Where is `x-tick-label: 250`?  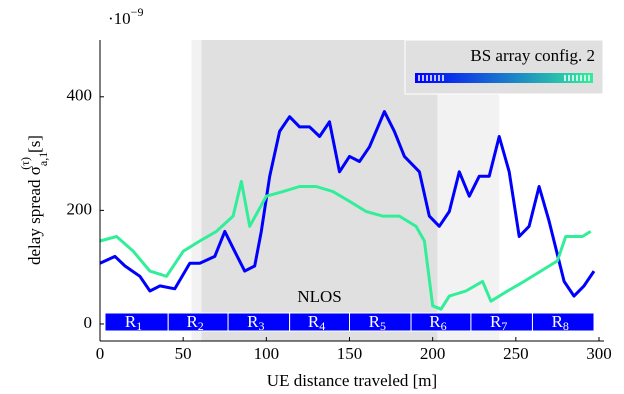 x-tick-label: 250 is located at coordinates (516, 353).